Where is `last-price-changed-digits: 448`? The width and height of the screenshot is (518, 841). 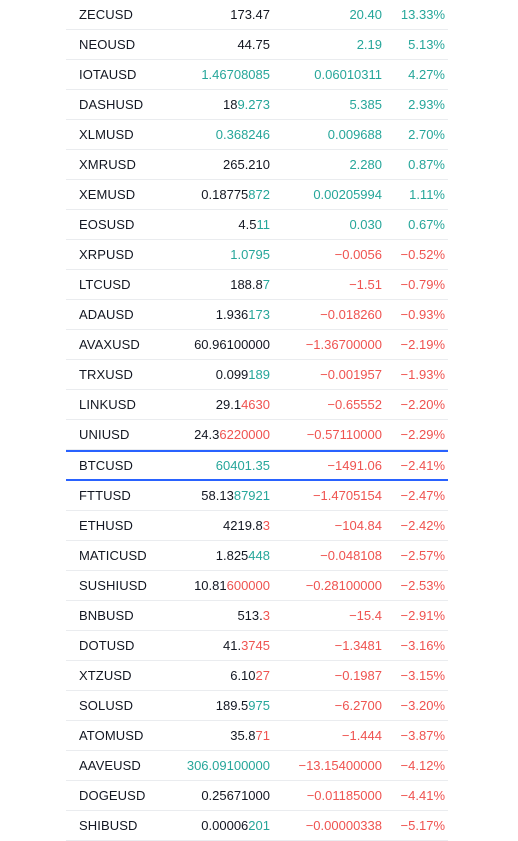
last-price-changed-digits: 448 is located at coordinates (259, 555).